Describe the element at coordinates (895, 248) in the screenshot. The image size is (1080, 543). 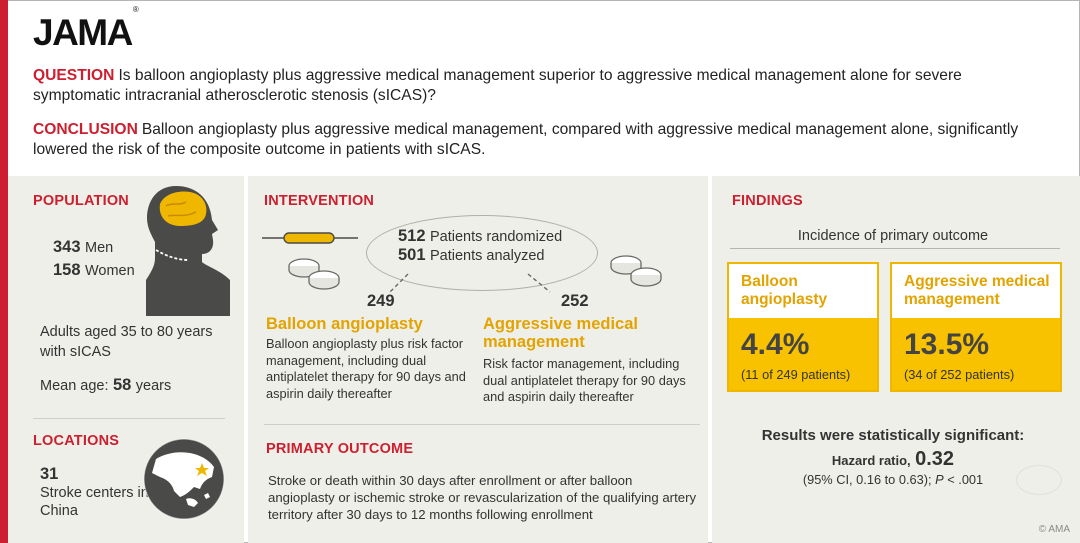
I see `findings-subtitle-rule` at that location.